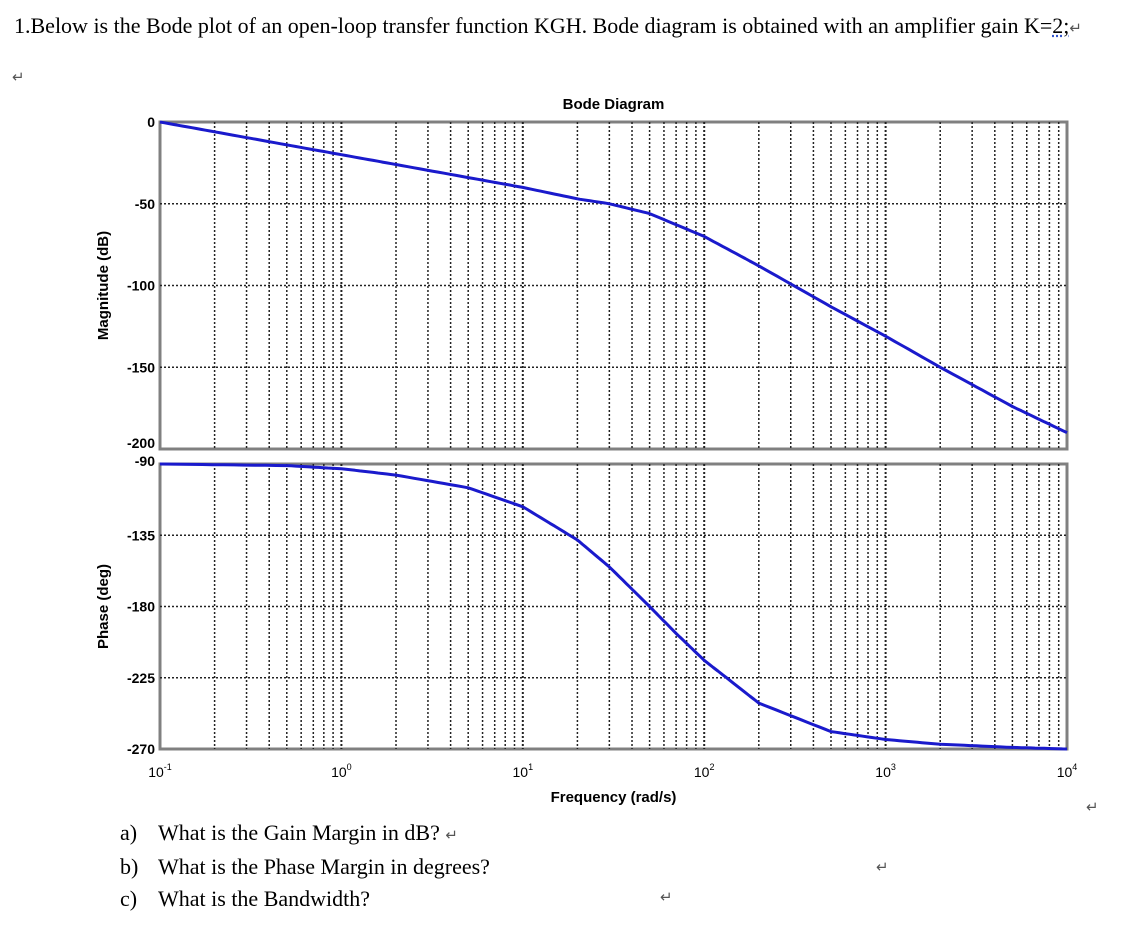 This screenshot has height=930, width=1121. I want to click on x-tick-exponent: 4, so click(1074, 767).